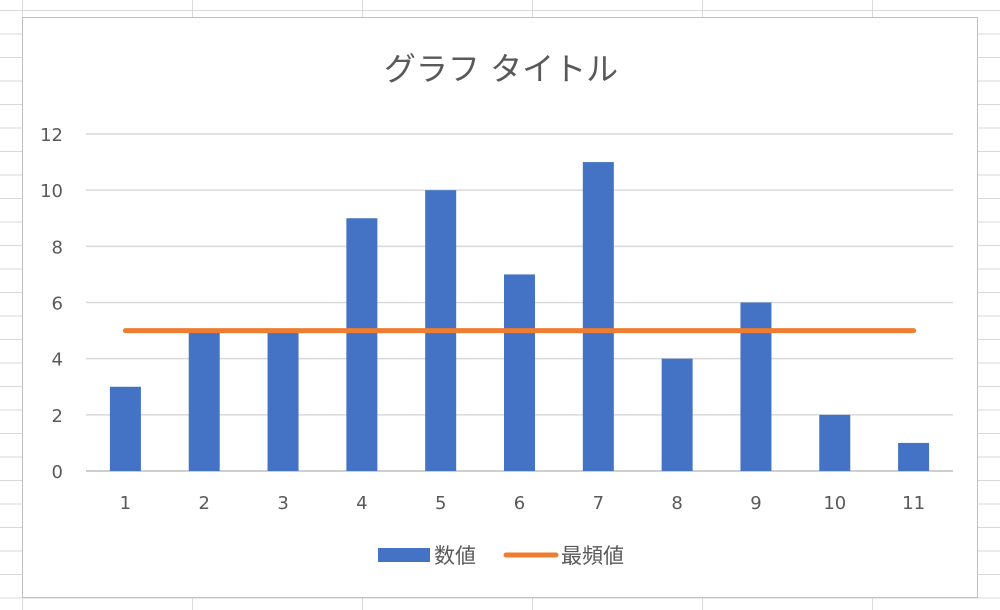 This screenshot has width=1000, height=610. Describe the element at coordinates (57, 360) in the screenshot. I see `y-tick-label: 4` at that location.